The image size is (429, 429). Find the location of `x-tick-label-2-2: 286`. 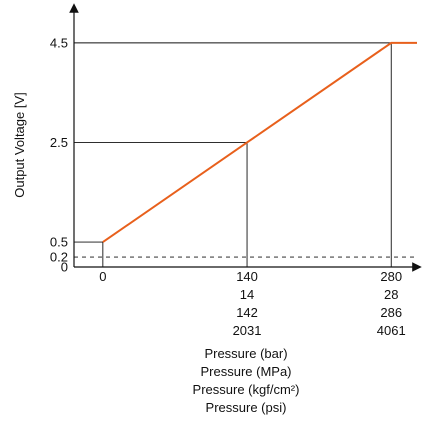

x-tick-label-2-2: 286 is located at coordinates (391, 312).